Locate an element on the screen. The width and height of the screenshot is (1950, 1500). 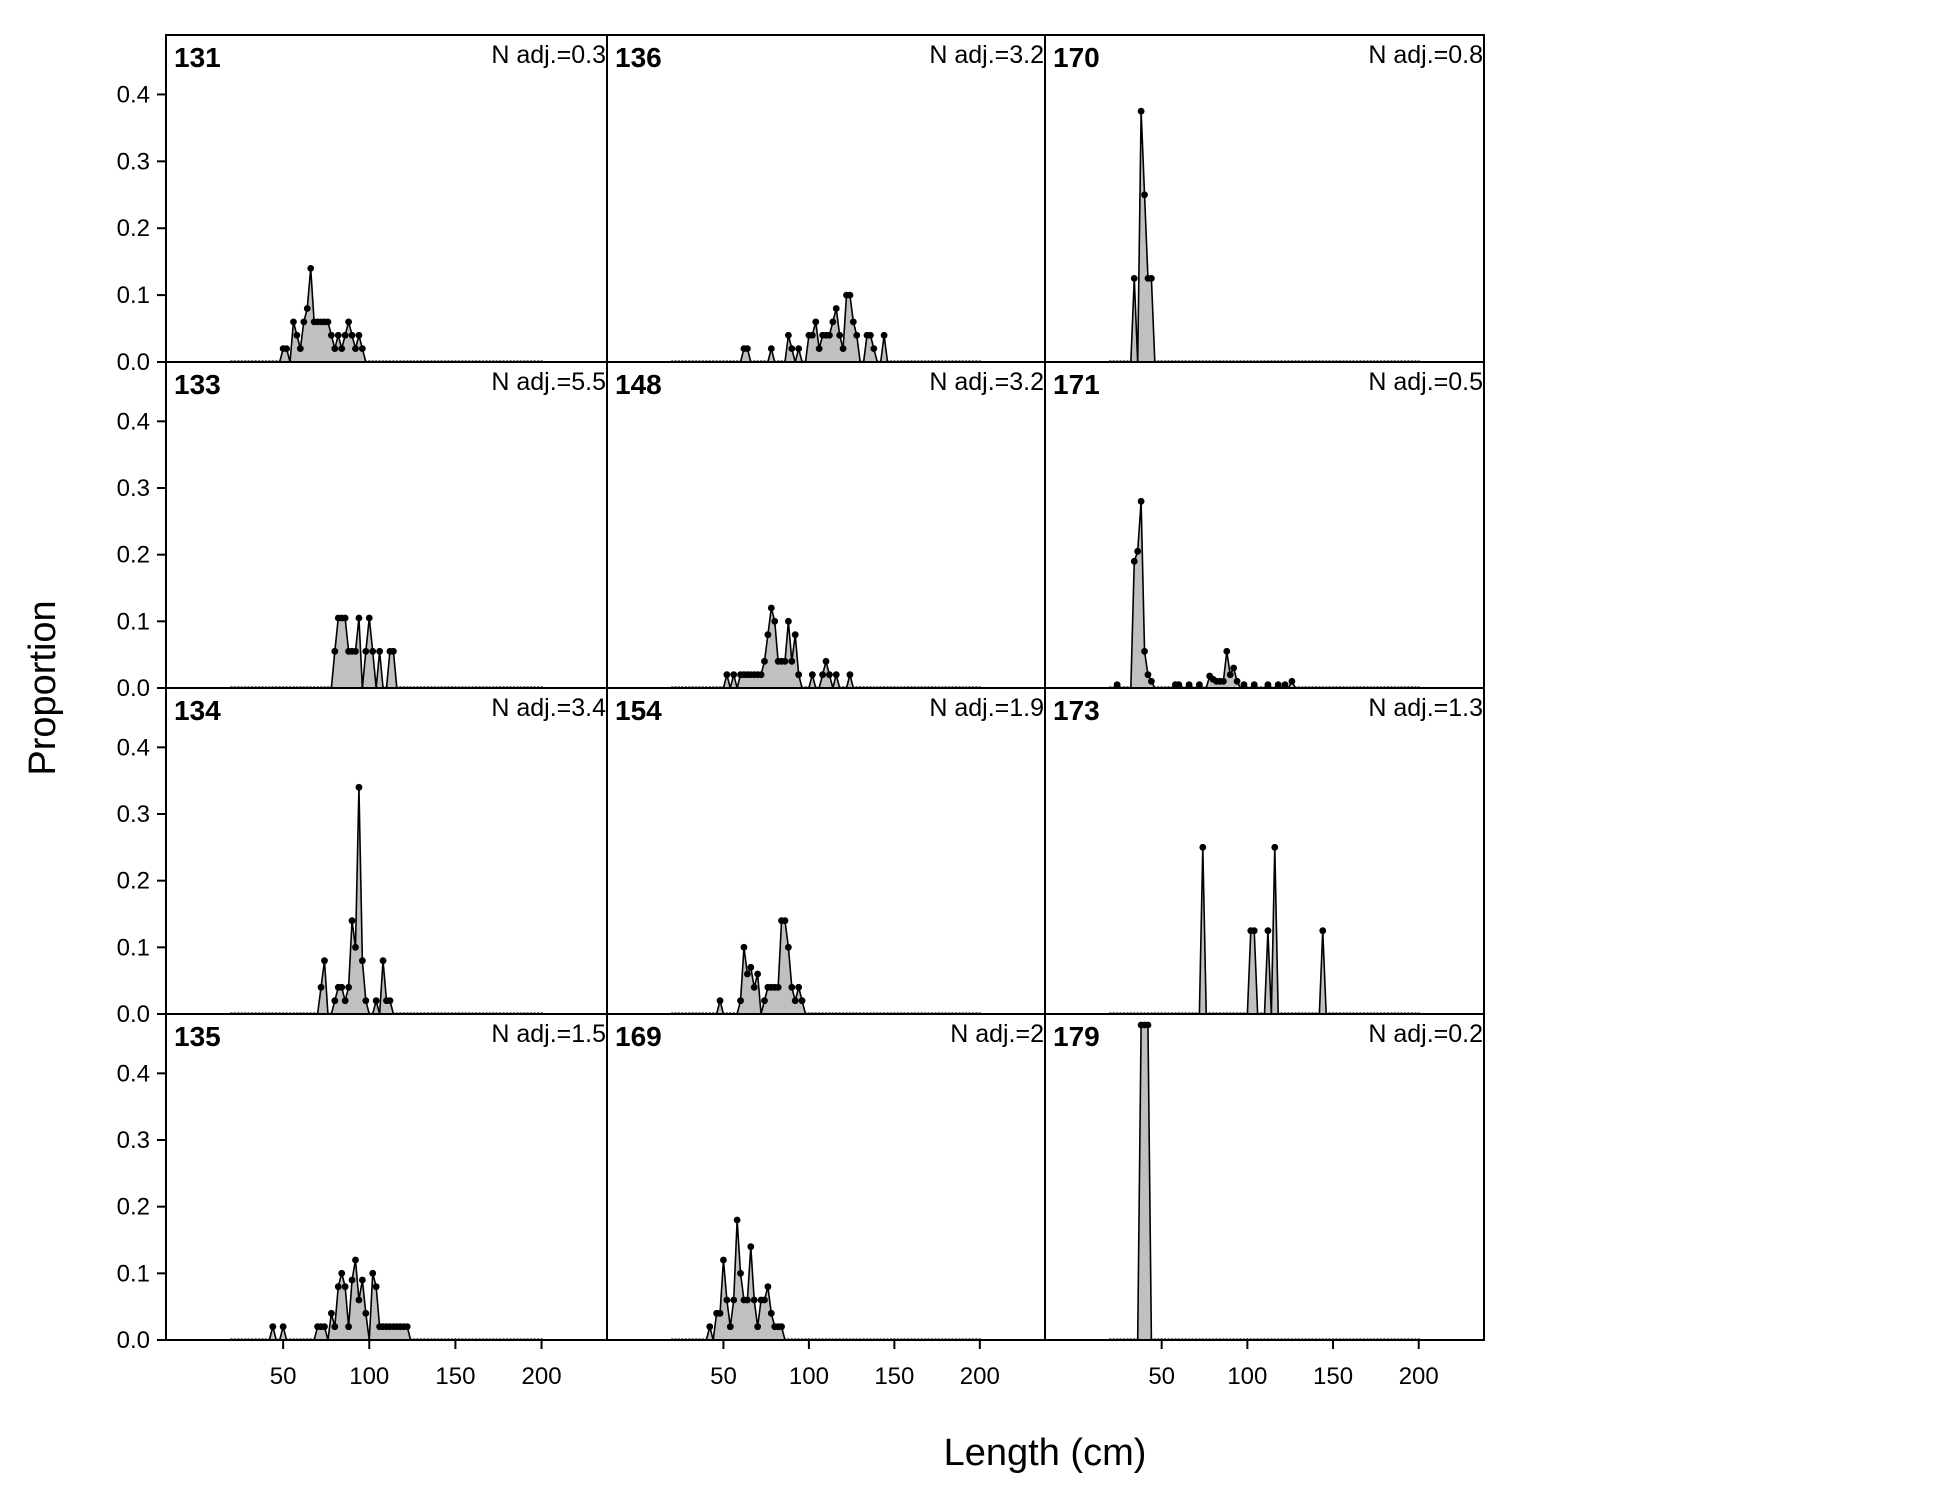
panel-154-area is located at coordinates (826, 967).